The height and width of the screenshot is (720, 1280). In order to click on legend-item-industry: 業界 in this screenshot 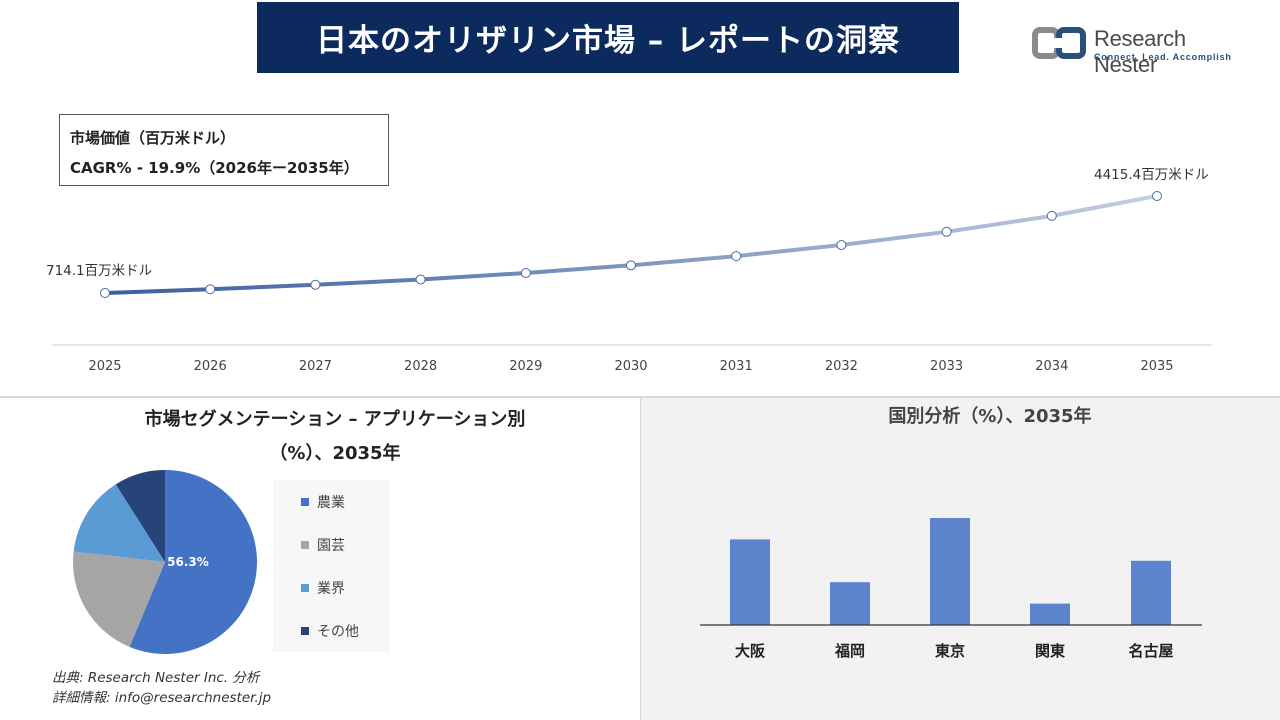, I will do `click(323, 588)`.